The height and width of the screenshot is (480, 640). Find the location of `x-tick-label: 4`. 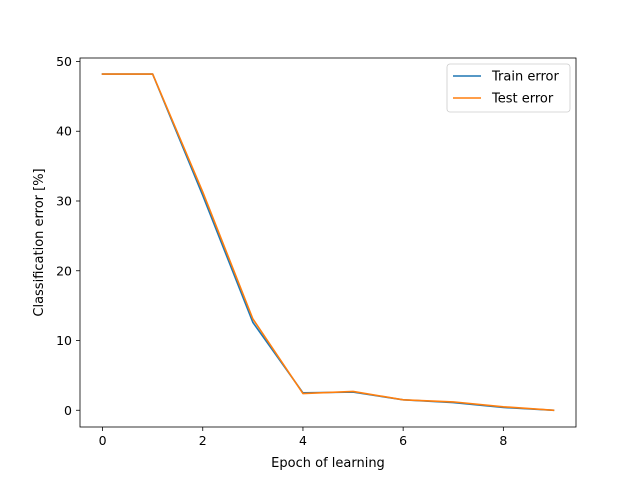

x-tick-label: 4 is located at coordinates (303, 440).